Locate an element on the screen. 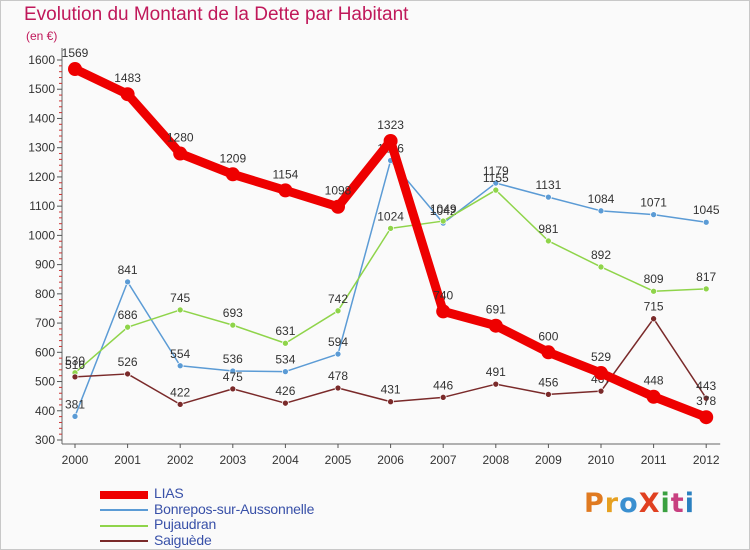  data-label-lias: 740 is located at coordinates (443, 295).